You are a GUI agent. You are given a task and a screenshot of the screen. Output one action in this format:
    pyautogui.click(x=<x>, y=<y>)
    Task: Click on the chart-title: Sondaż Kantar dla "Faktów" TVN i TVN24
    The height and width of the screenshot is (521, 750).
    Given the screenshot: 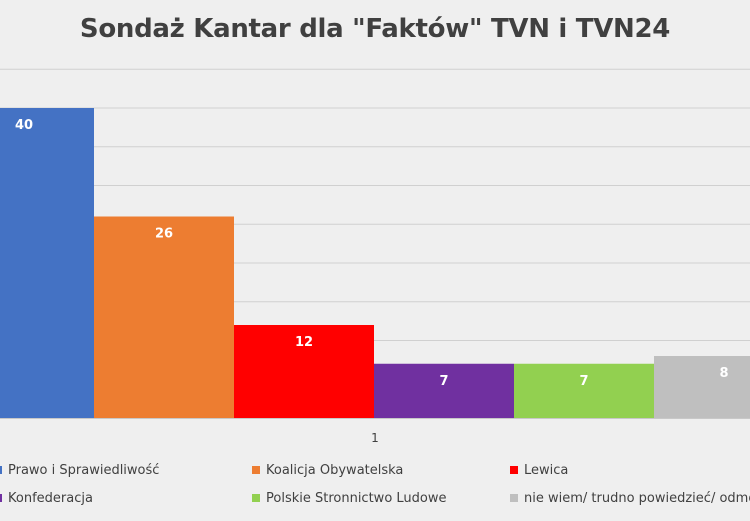 What is the action you would take?
    pyautogui.click(x=375, y=29)
    